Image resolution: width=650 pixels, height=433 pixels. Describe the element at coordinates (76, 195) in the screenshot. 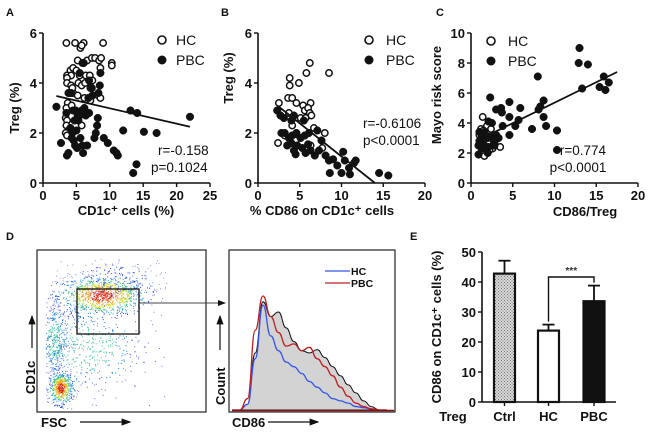

I see `x-tick-label: 5` at that location.